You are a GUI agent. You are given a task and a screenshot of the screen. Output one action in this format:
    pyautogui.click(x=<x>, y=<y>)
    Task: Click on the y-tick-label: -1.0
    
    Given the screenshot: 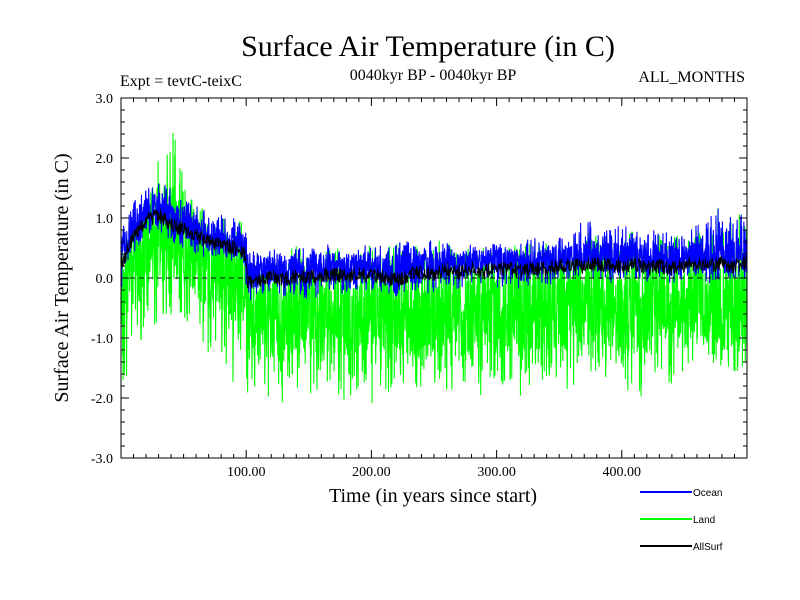 What is the action you would take?
    pyautogui.click(x=102, y=339)
    